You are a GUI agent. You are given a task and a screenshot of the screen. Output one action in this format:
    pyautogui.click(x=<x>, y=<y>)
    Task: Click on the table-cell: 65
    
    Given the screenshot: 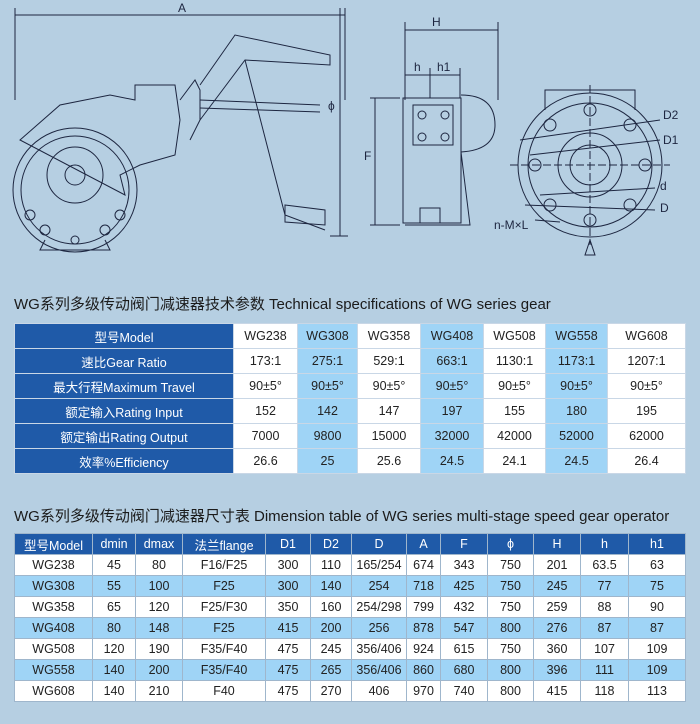 What is the action you would take?
    pyautogui.click(x=114, y=607)
    